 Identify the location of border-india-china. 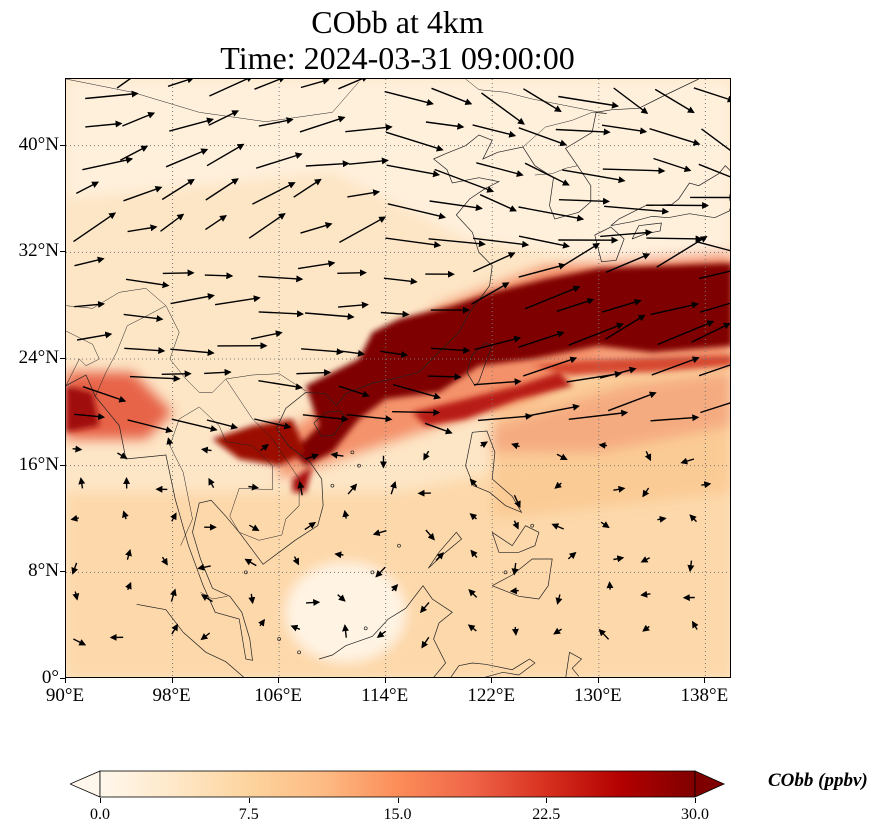
(116, 298).